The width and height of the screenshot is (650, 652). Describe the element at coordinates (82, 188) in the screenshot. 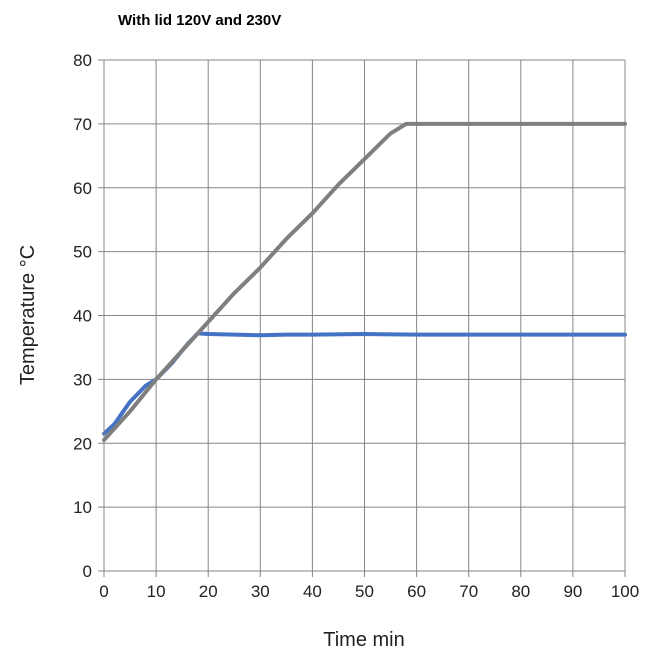

I see `y-tick-label: 60` at that location.